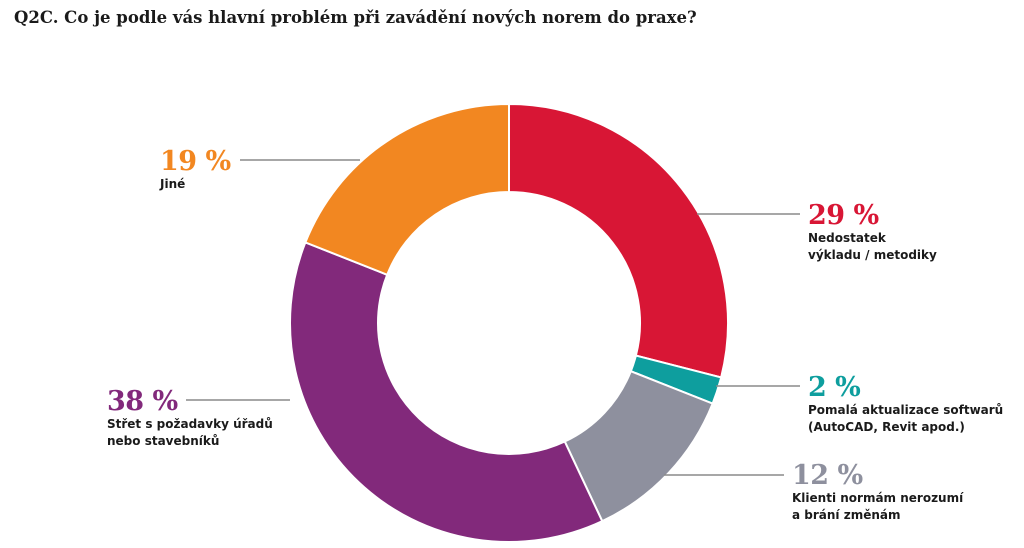 This screenshot has width=1024, height=548. I want to click on category-label-stret-s-pozadavky: nebo stavebníků, so click(163, 441).